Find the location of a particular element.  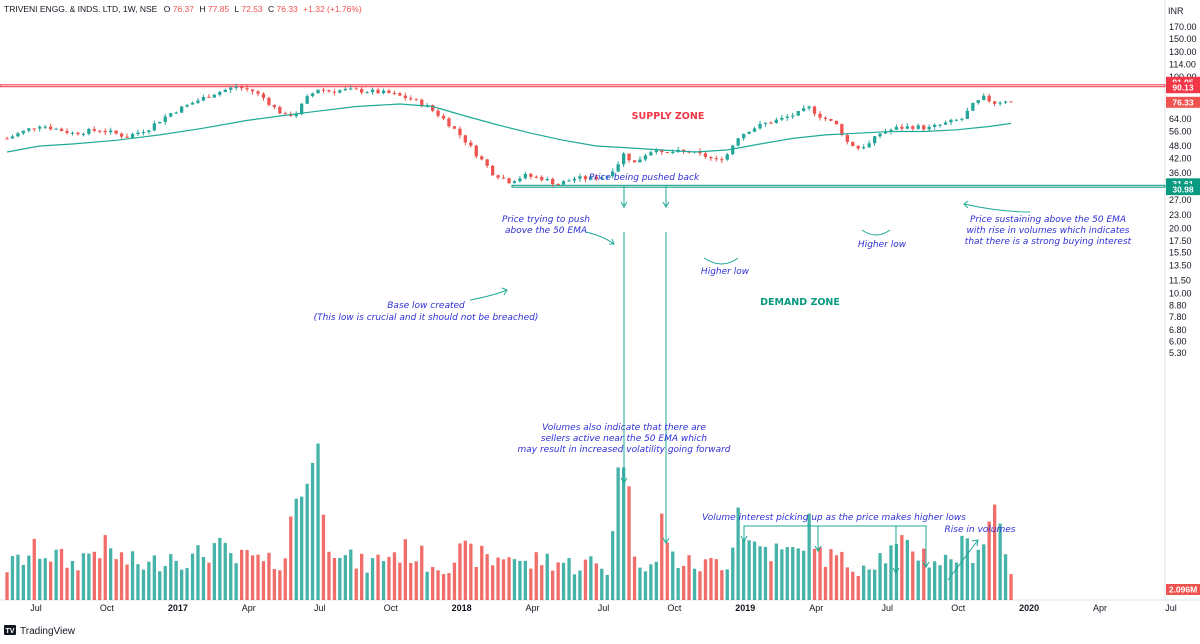

supply-bottom-badge-text: 90.13 is located at coordinates (1183, 88).